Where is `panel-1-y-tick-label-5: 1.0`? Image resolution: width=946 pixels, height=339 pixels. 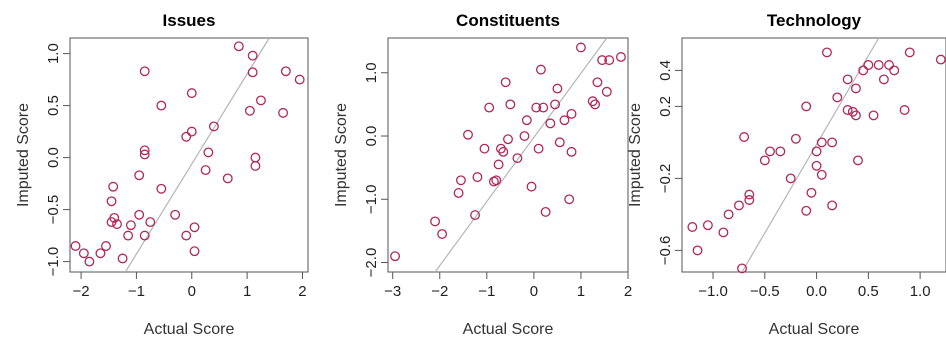
panel-1-y-tick-label-5: 1.0 is located at coordinates (53, 53).